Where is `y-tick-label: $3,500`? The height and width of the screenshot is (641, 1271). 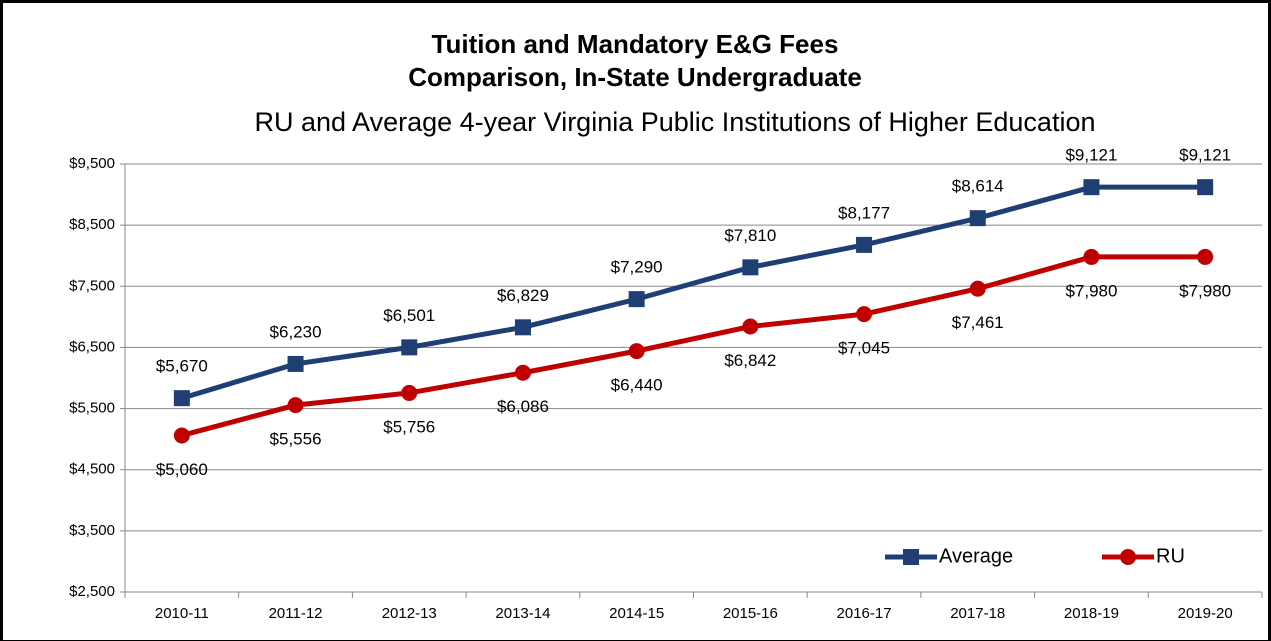
y-tick-label: $3,500 is located at coordinates (92, 530).